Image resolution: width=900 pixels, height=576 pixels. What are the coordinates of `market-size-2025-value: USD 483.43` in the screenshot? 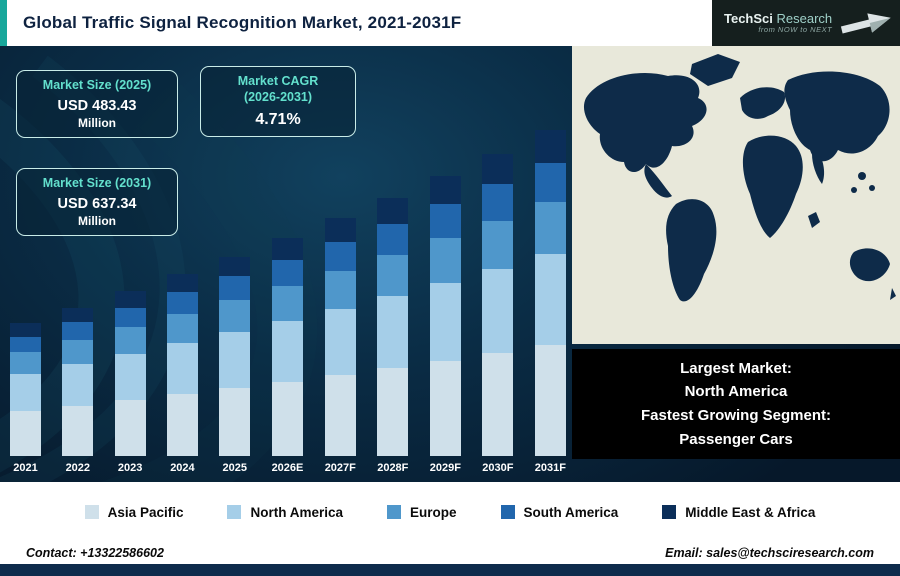 It's located at (97, 105).